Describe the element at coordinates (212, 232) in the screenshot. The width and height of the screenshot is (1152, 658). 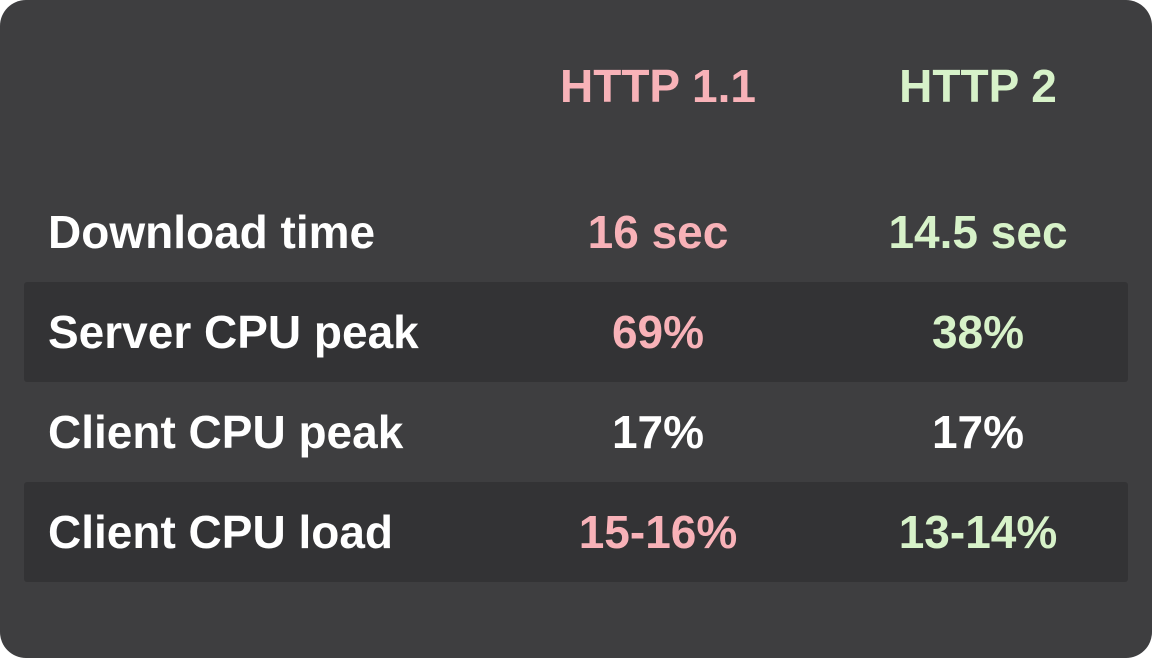
I see `row-label: Download time` at that location.